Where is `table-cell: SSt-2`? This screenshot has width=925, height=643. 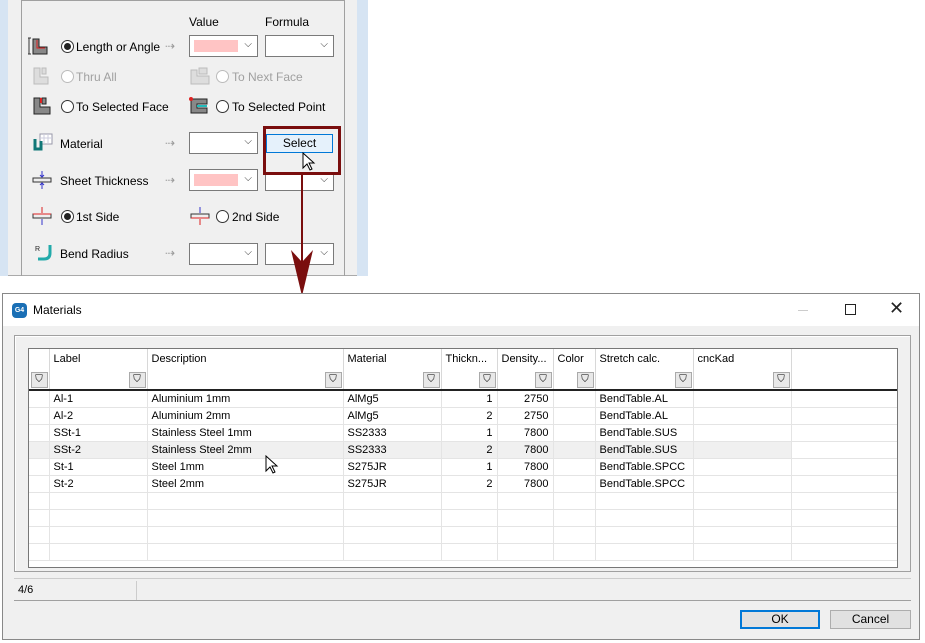
table-cell: SSt-2 is located at coordinates (98, 450).